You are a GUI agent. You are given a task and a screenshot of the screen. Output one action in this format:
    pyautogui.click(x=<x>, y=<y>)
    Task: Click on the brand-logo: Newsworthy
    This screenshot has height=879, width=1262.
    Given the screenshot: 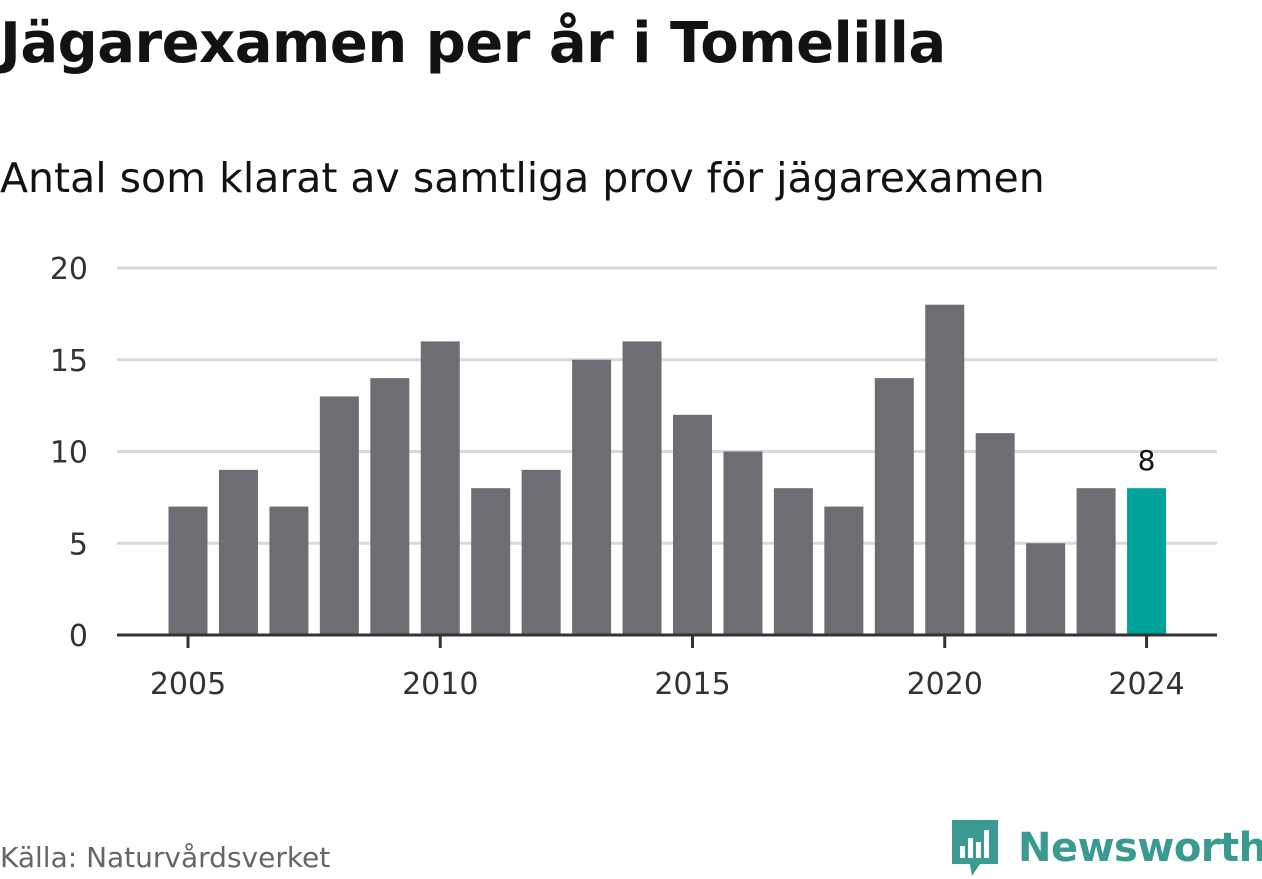 What is the action you would take?
    pyautogui.click(x=1106, y=848)
    